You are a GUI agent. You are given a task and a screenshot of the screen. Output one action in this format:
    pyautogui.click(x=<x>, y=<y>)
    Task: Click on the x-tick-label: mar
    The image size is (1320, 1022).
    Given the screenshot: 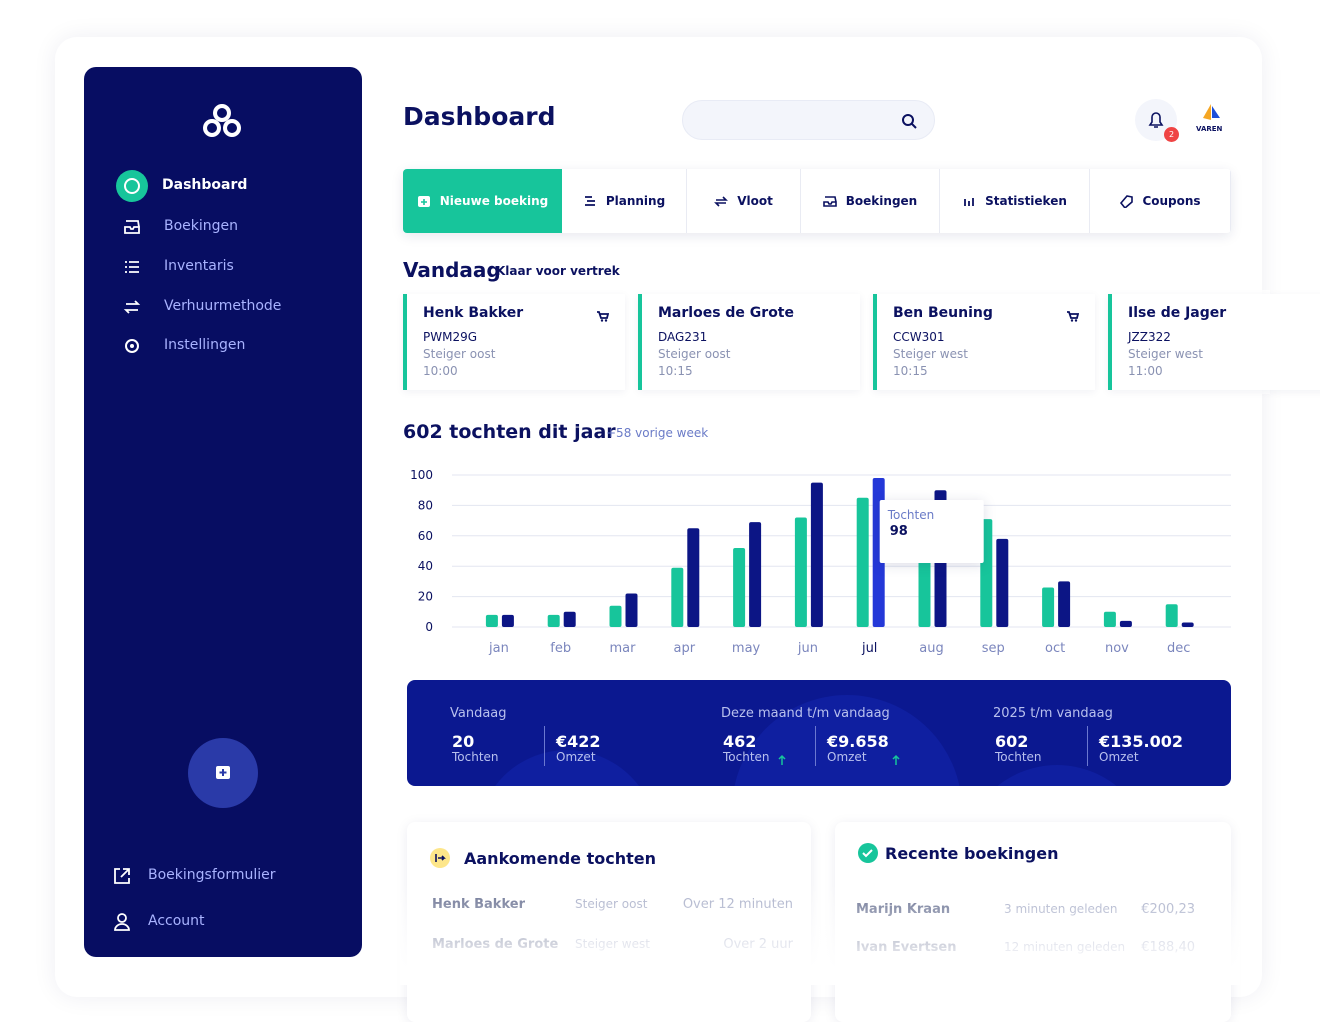 What is the action you would take?
    pyautogui.click(x=623, y=648)
    